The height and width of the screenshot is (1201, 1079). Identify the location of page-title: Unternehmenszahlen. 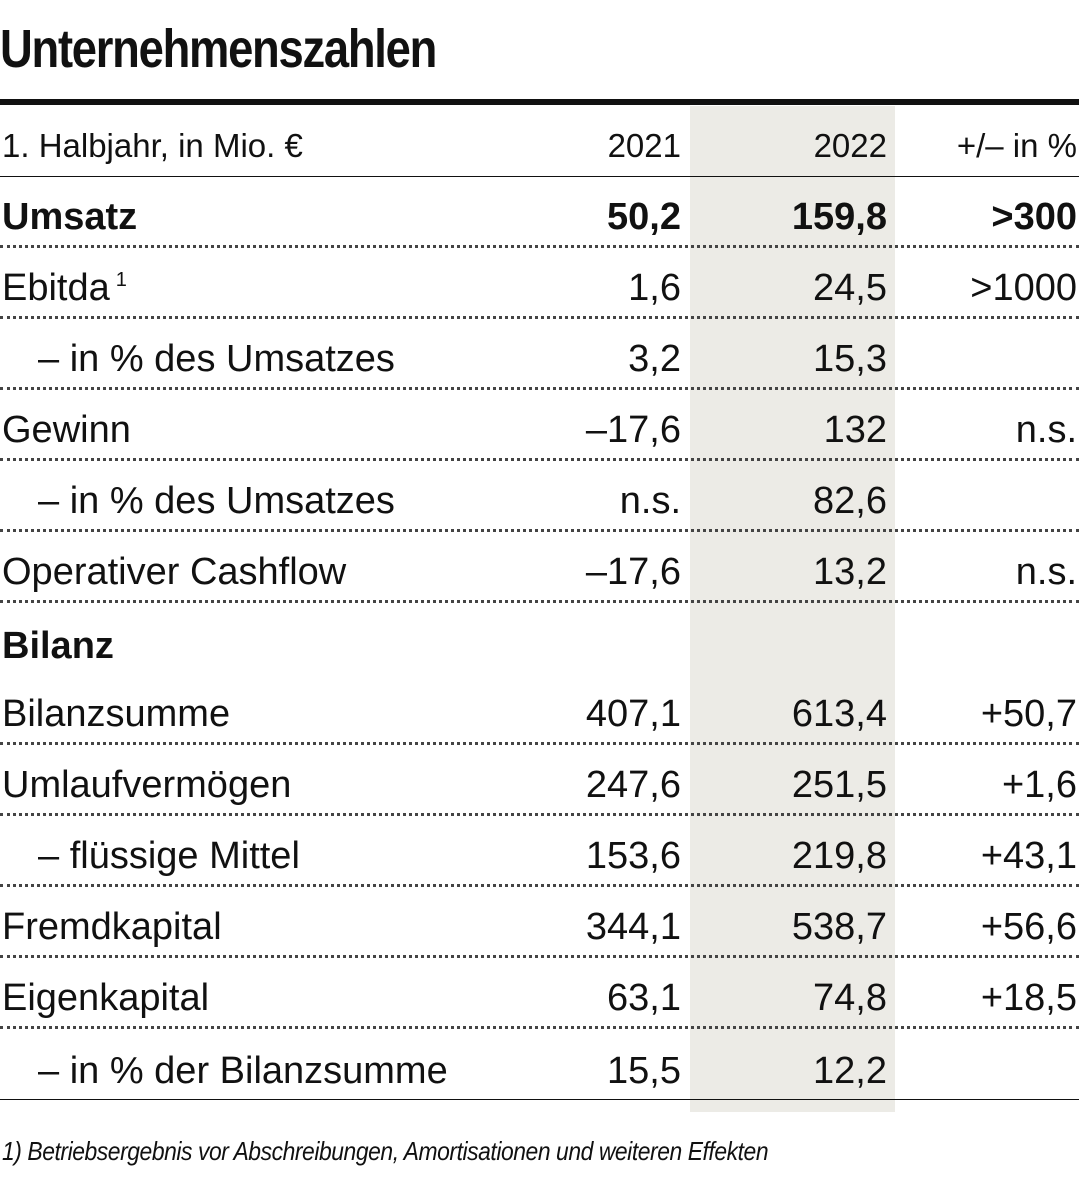
(218, 49).